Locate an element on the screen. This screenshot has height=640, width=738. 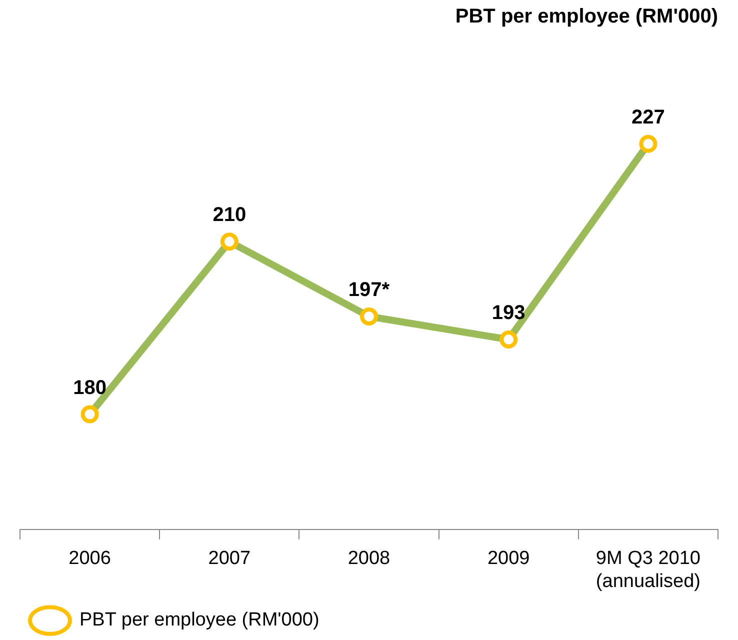
data-label: 227 is located at coordinates (648, 117).